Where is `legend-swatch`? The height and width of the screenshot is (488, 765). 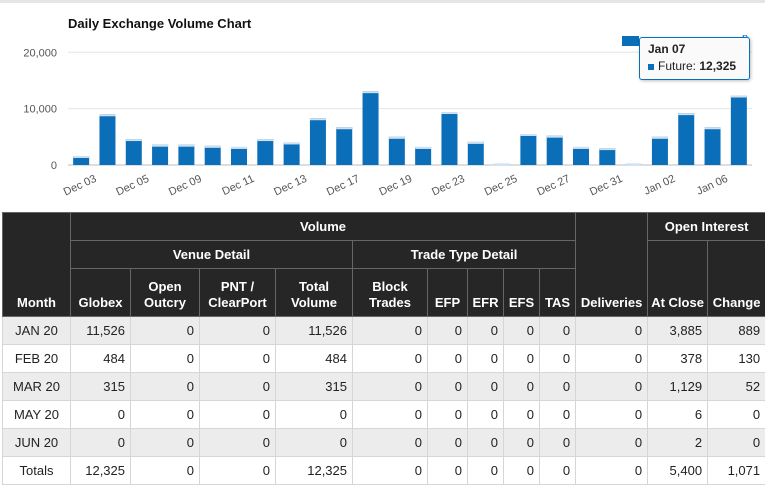
legend-swatch is located at coordinates (630, 41).